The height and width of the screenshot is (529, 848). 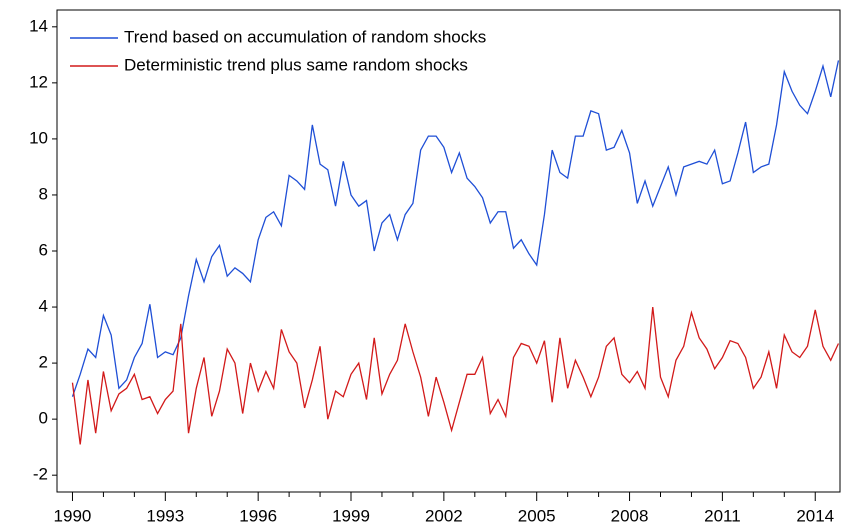 What do you see at coordinates (40, 474) in the screenshot?
I see `y-tick-label: -2` at bounding box center [40, 474].